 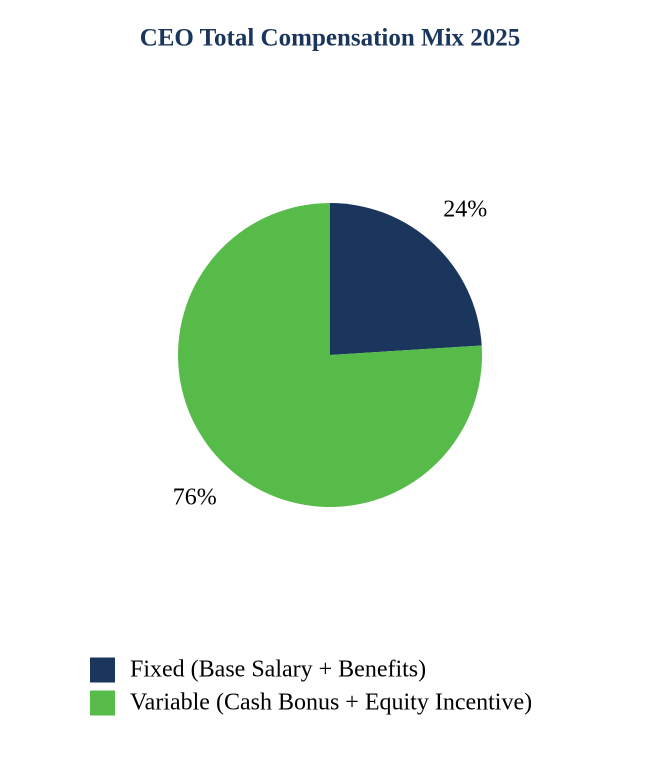 What do you see at coordinates (330, 38) in the screenshot?
I see `chart-title: CEO Total Compensation Mix 2025` at bounding box center [330, 38].